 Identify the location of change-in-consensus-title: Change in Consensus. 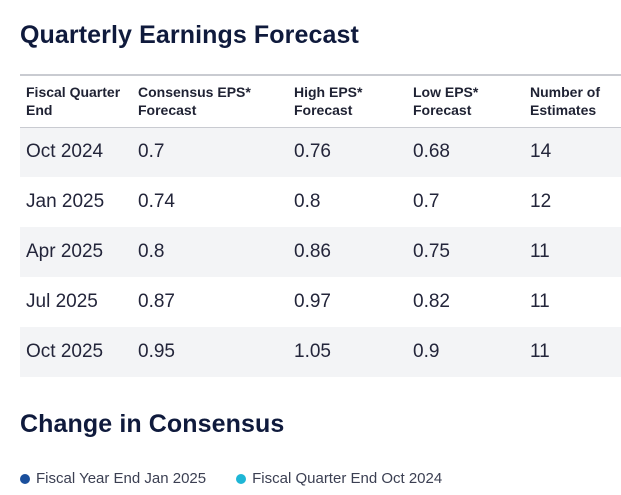
(152, 424).